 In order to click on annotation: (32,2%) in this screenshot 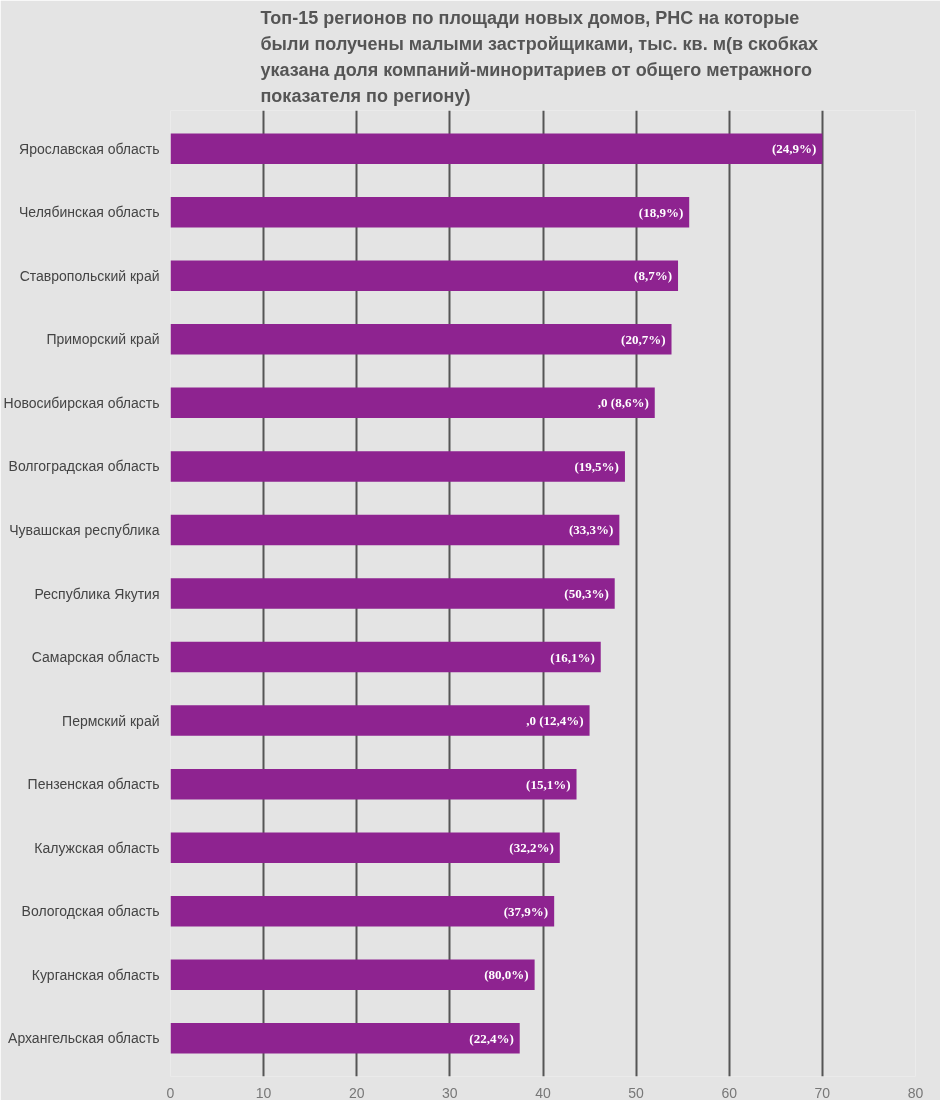, I will do `click(531, 848)`.